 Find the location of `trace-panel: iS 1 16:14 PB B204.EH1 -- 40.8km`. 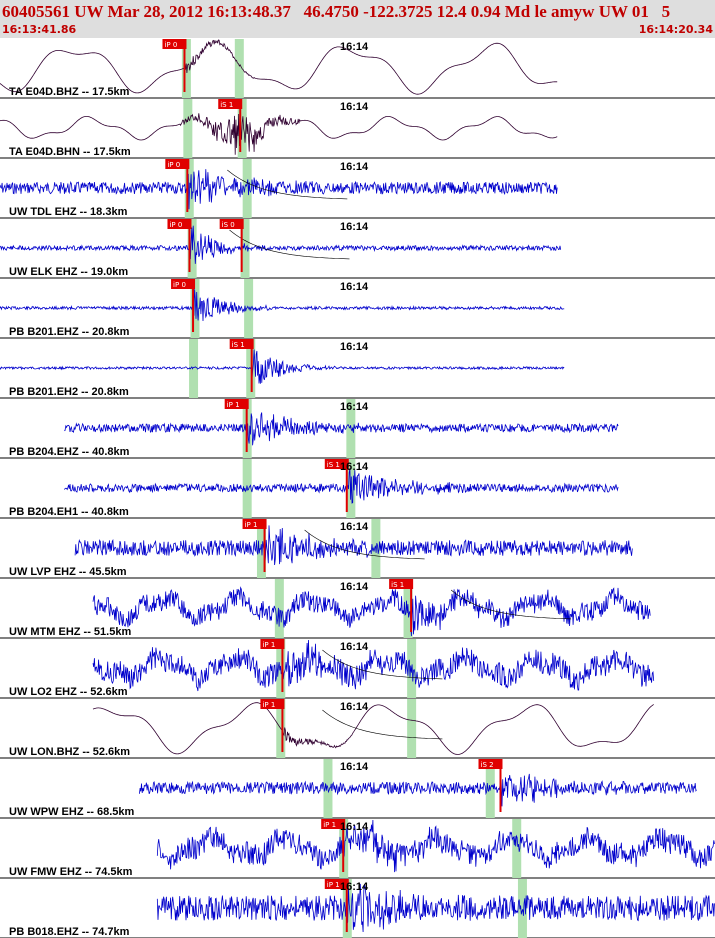

trace-panel: iS 1 16:14 PB B204.EH1 -- 40.8km is located at coordinates (357, 489).